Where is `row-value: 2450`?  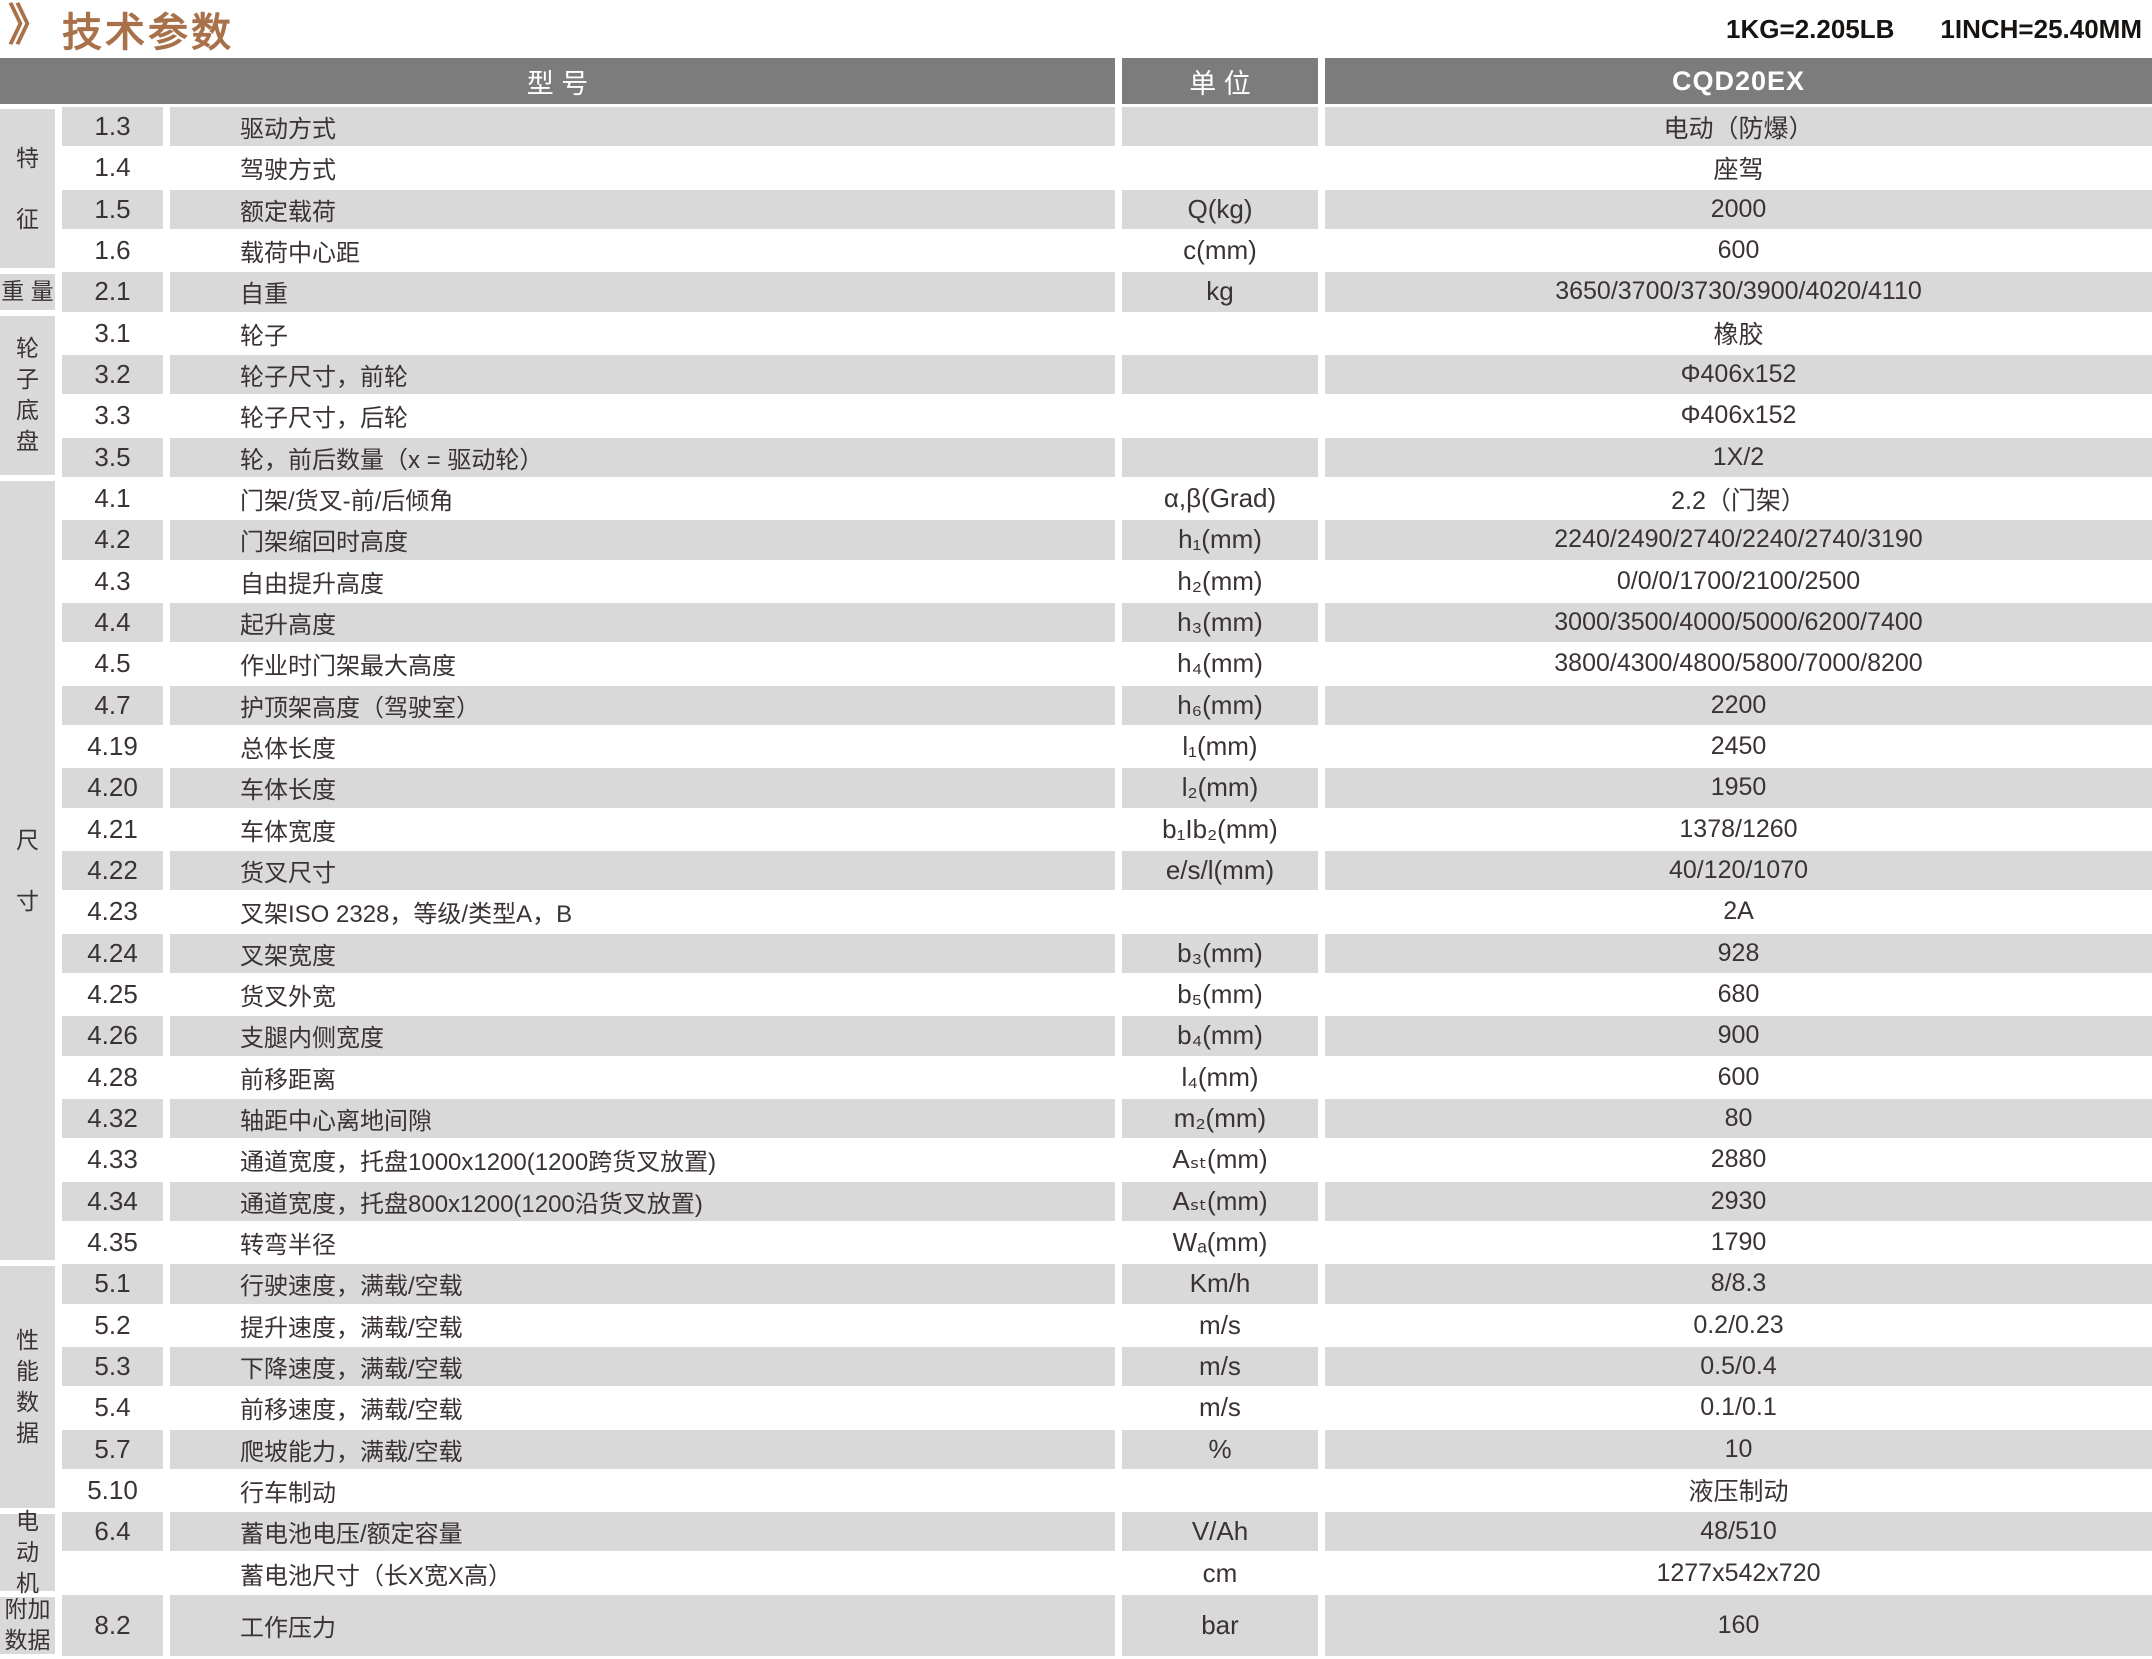
row-value: 2450 is located at coordinates (1738, 746).